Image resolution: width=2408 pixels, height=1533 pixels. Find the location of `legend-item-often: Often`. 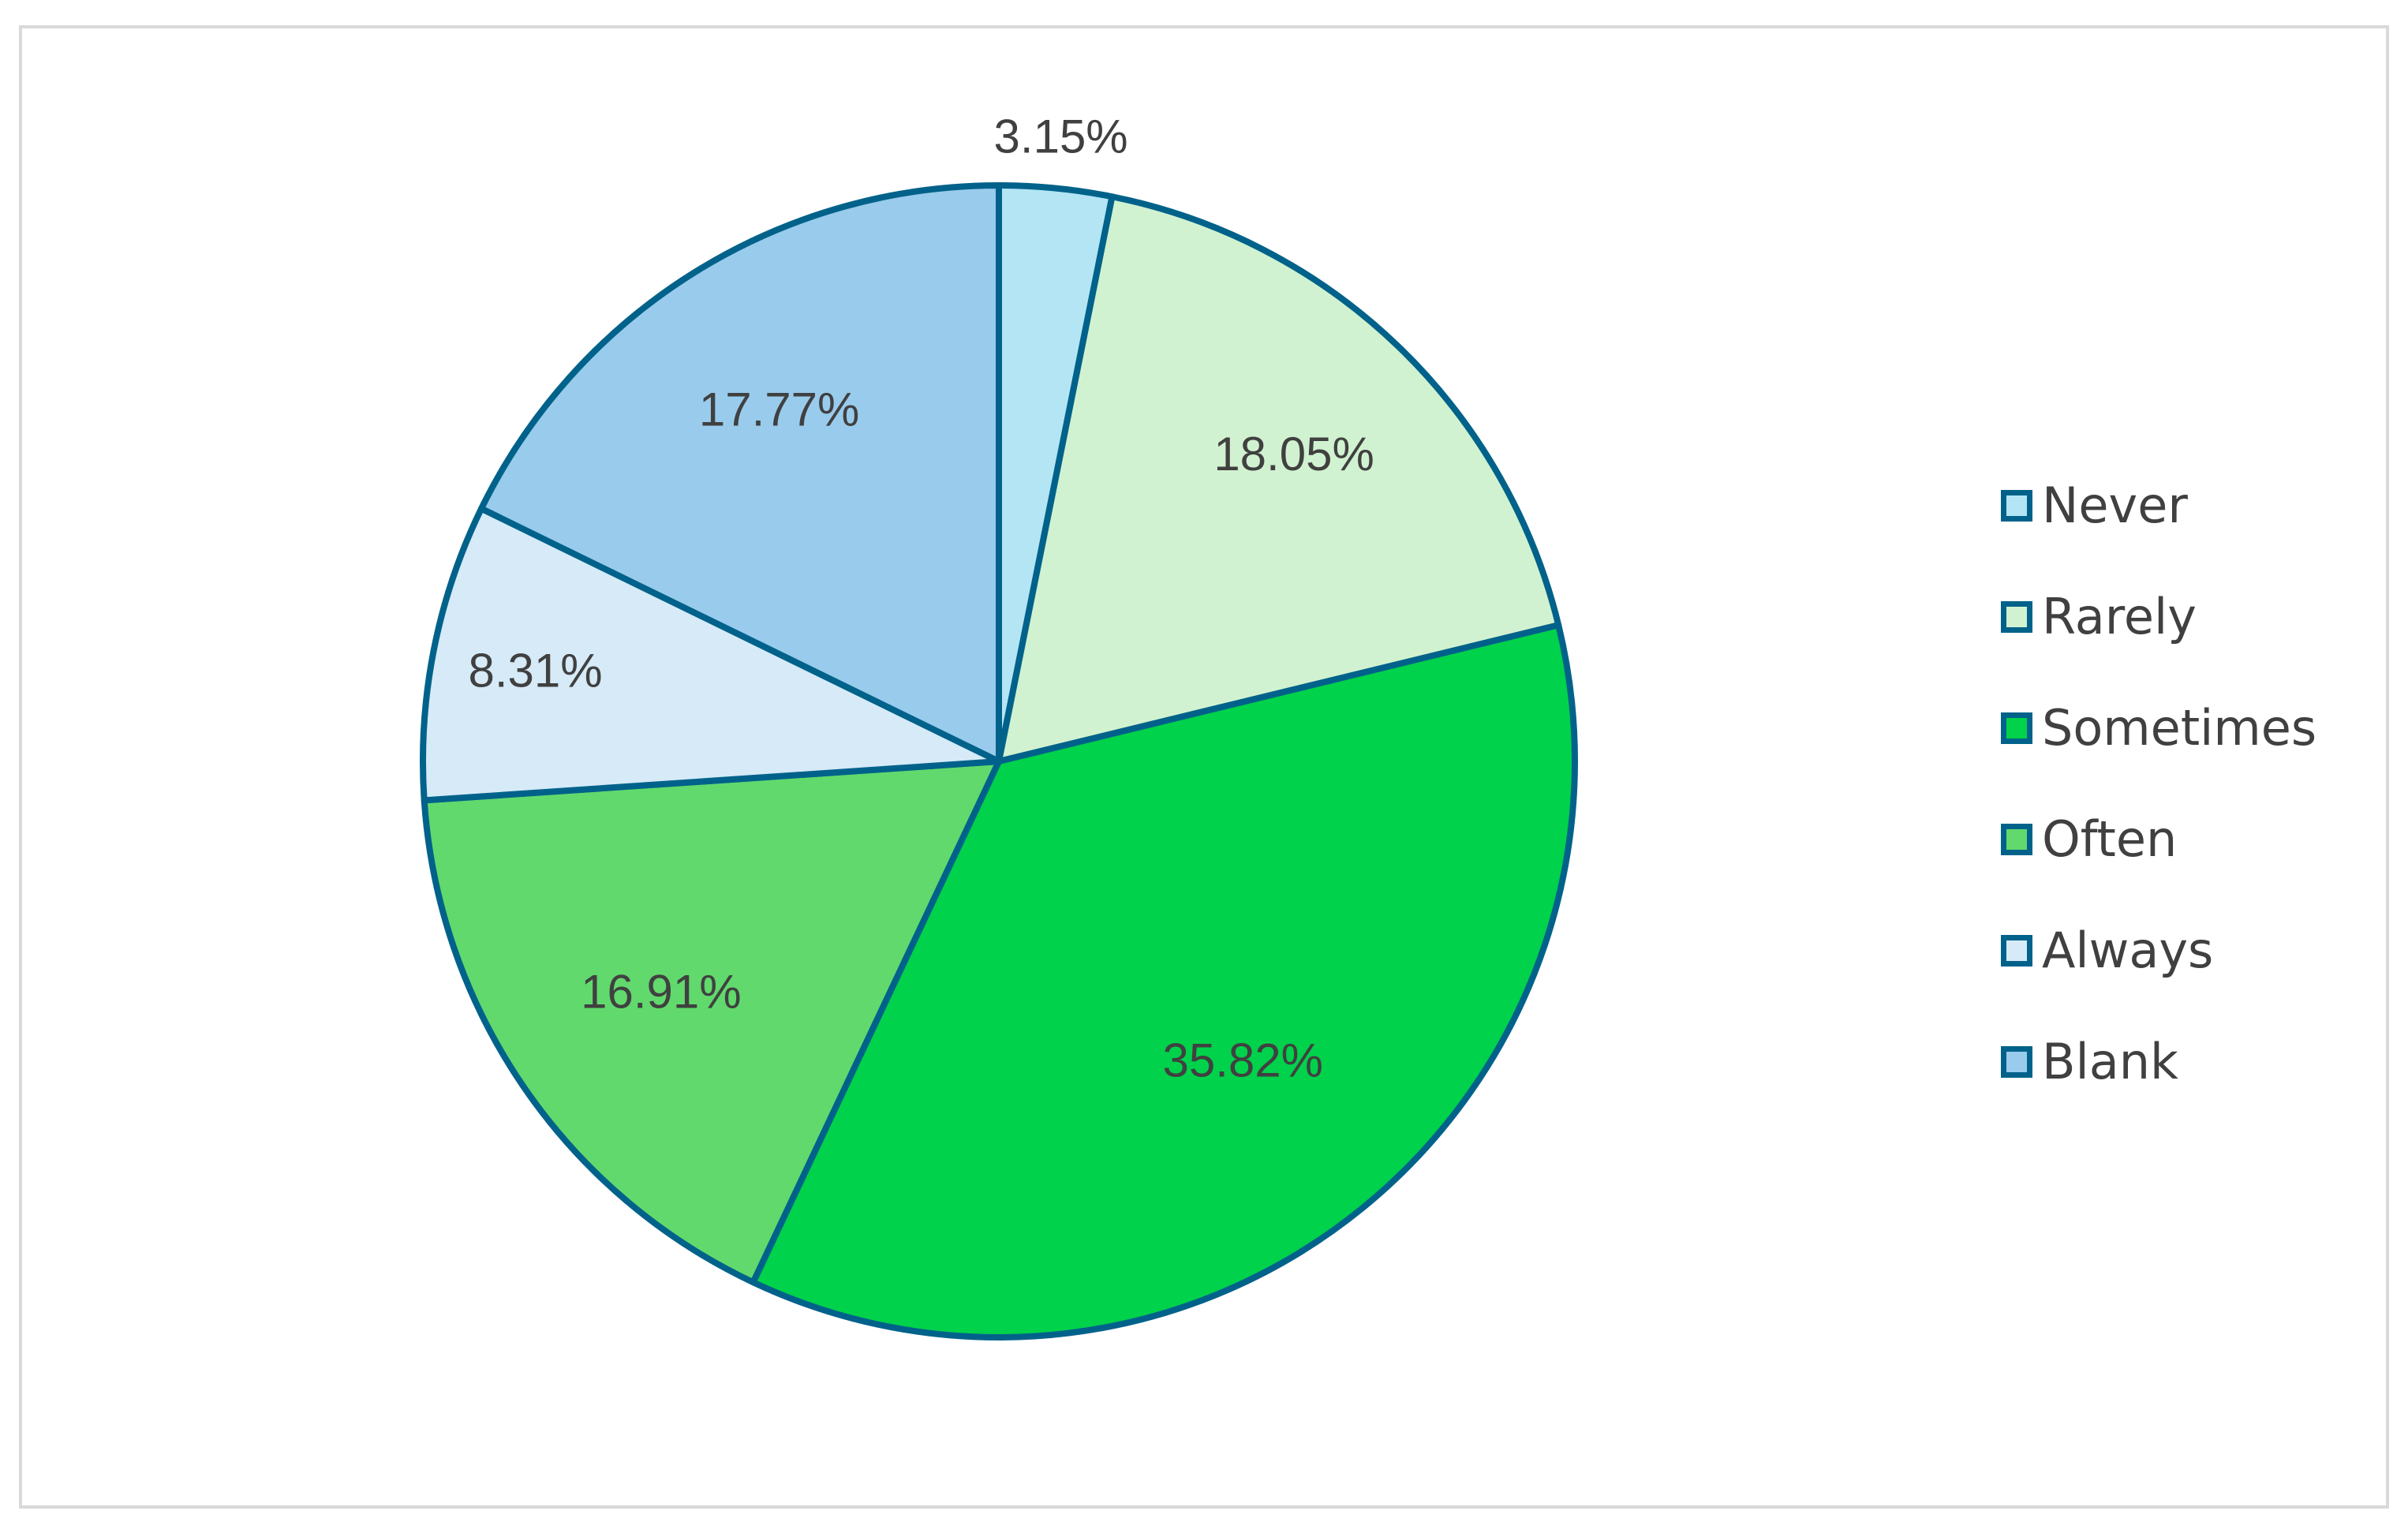

legend-item-often: Often is located at coordinates (2190, 839).